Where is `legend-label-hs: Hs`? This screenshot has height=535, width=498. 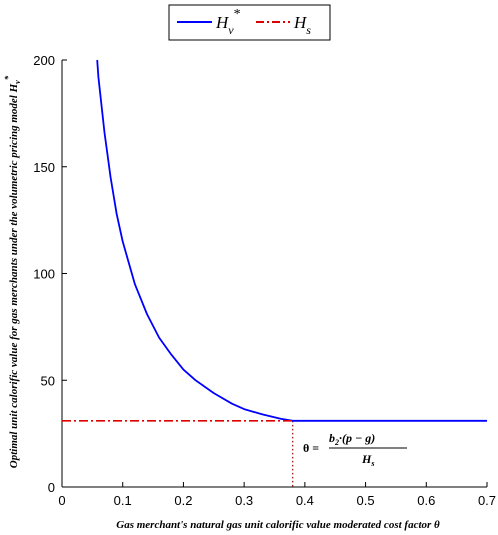
legend-label-hs: Hs is located at coordinates (302, 25).